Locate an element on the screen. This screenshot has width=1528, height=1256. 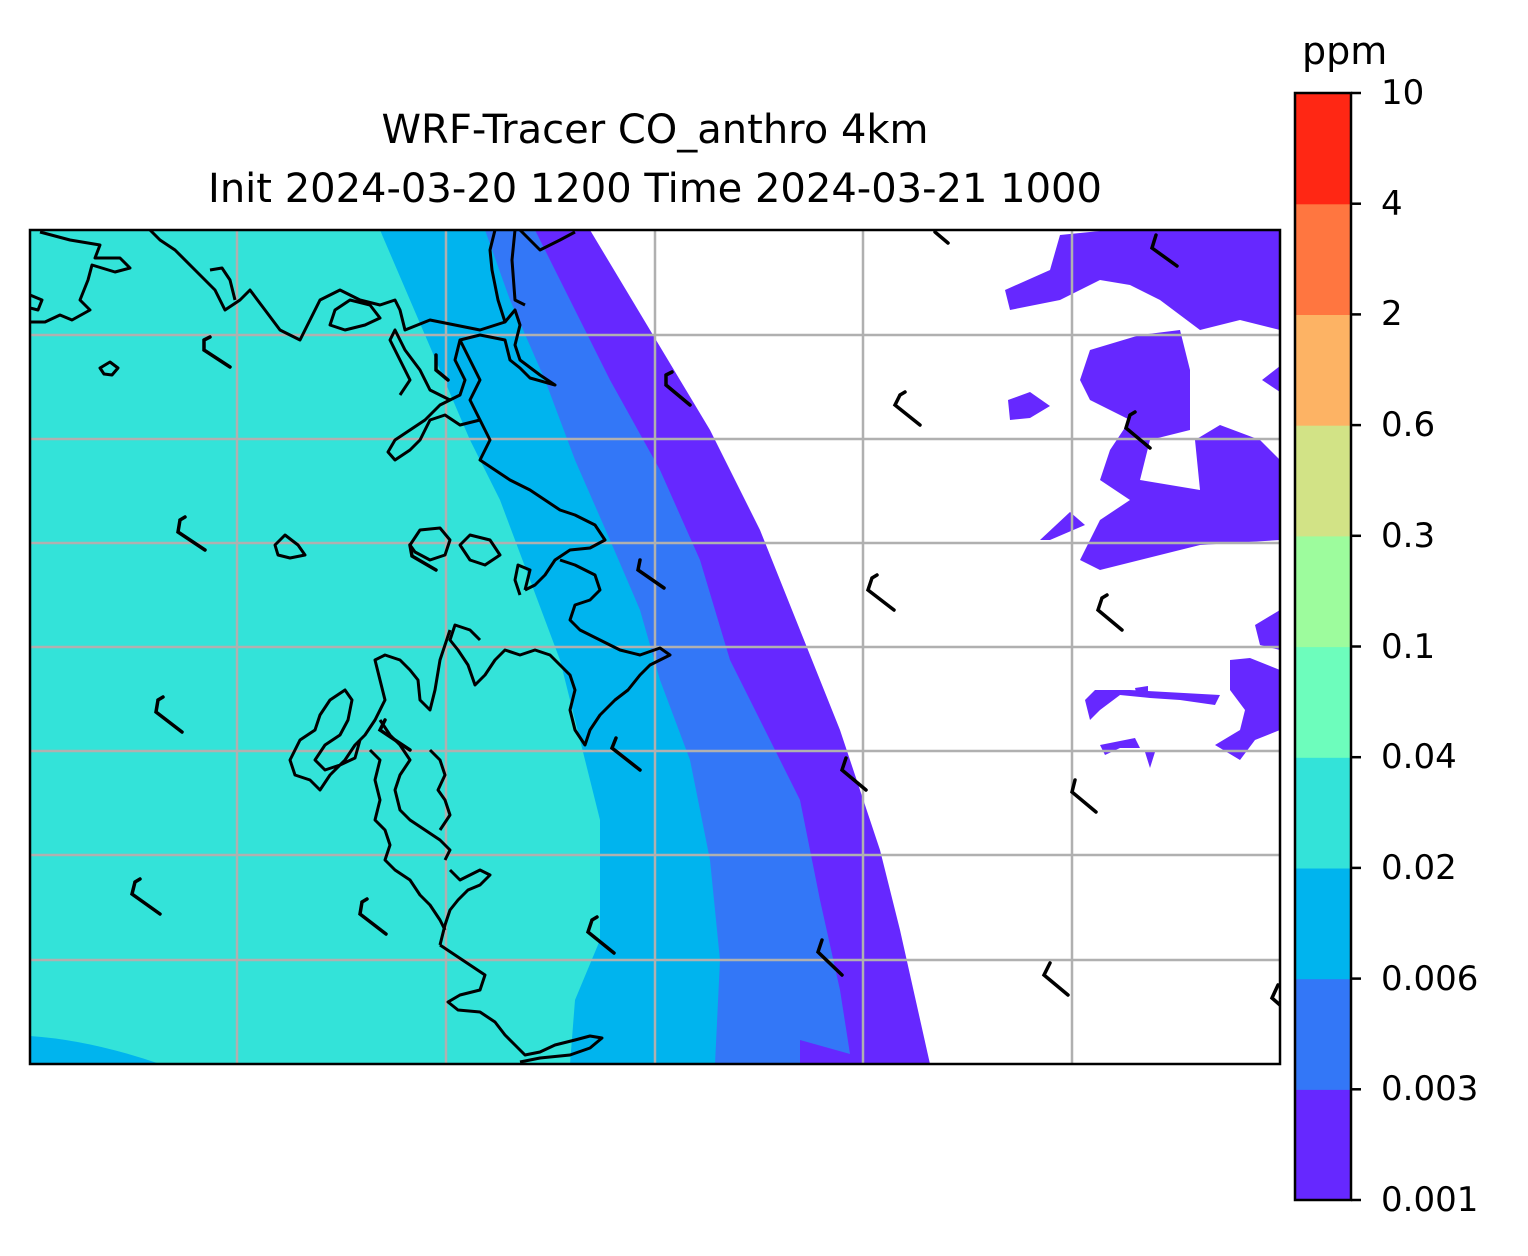
colorbar is located at coordinates (1328, 646).